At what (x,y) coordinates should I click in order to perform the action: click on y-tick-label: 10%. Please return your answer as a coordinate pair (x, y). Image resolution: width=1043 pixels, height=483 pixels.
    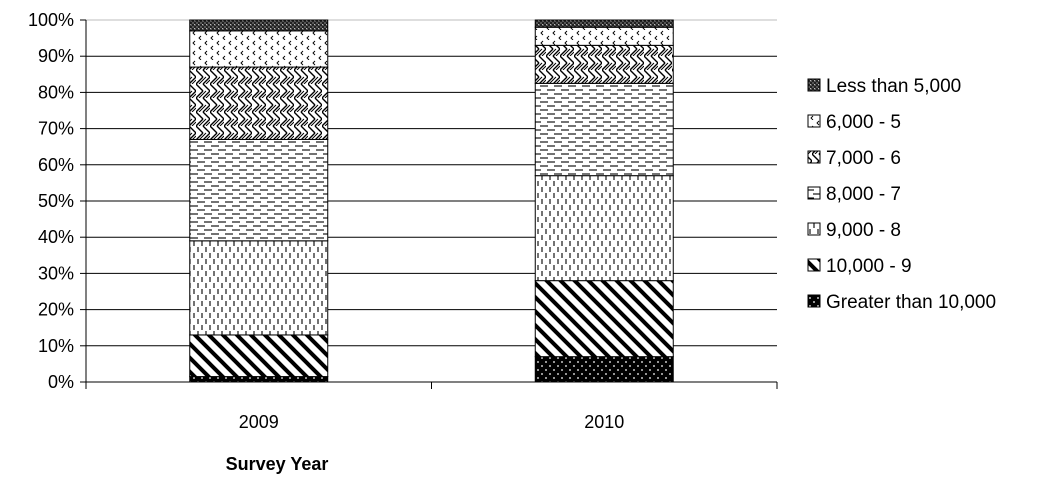
    Looking at the image, I should click on (56, 346).